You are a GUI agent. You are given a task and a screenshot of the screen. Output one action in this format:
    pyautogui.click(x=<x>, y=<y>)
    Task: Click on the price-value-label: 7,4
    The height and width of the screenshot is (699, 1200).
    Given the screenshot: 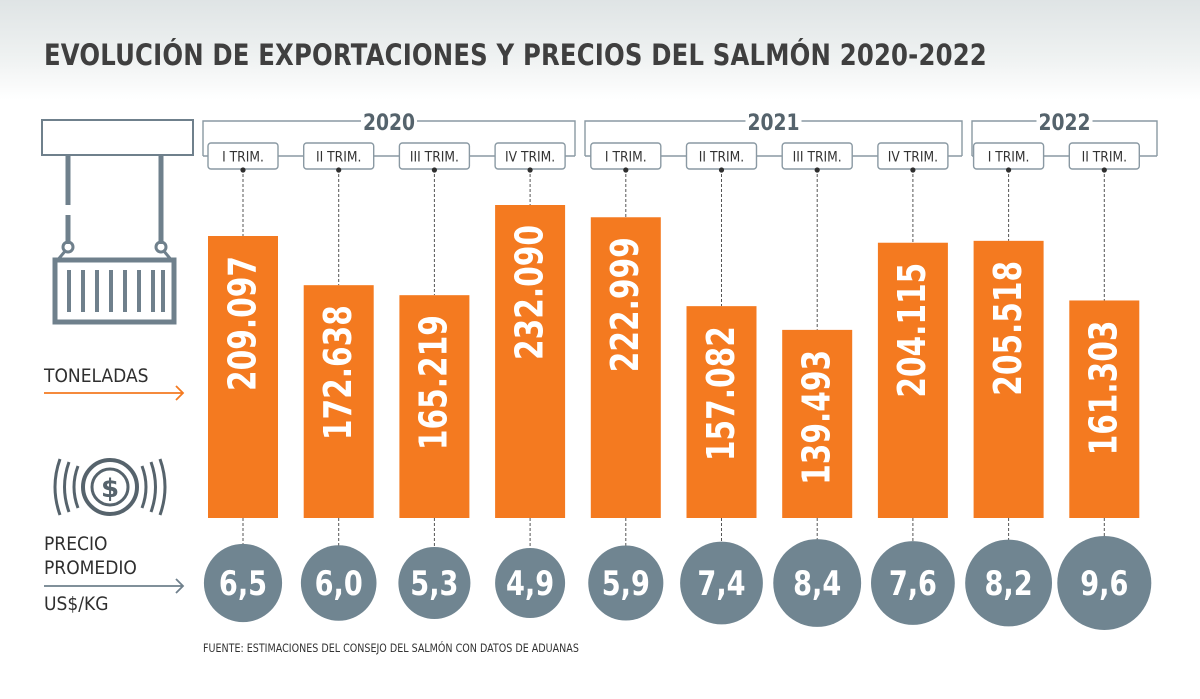 What is the action you would take?
    pyautogui.click(x=721, y=584)
    